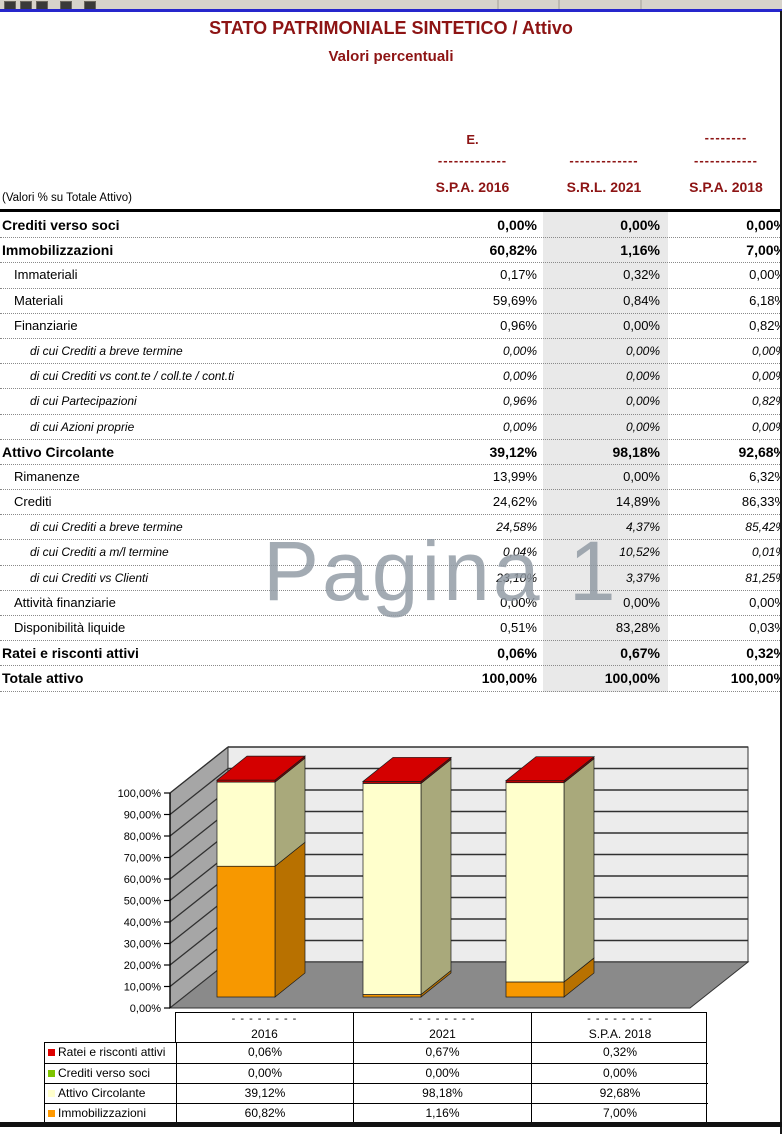 Image resolution: width=782 pixels, height=1134 pixels. Describe the element at coordinates (140, 794) in the screenshot. I see `y-axis-tick-label: 100,00%` at that location.